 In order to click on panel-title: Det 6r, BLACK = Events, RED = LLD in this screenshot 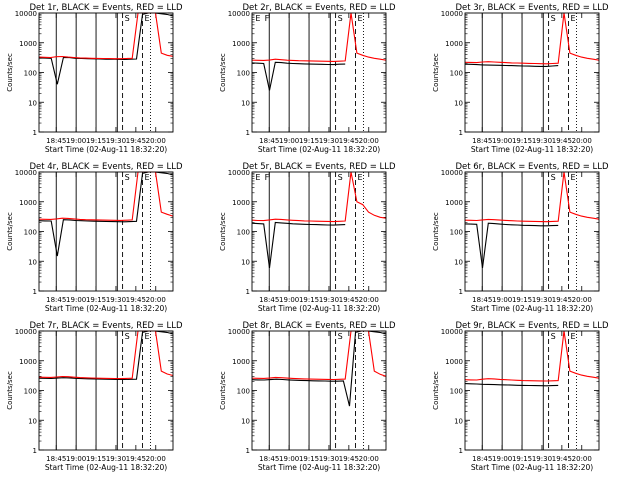, I will do `click(532, 167)`.